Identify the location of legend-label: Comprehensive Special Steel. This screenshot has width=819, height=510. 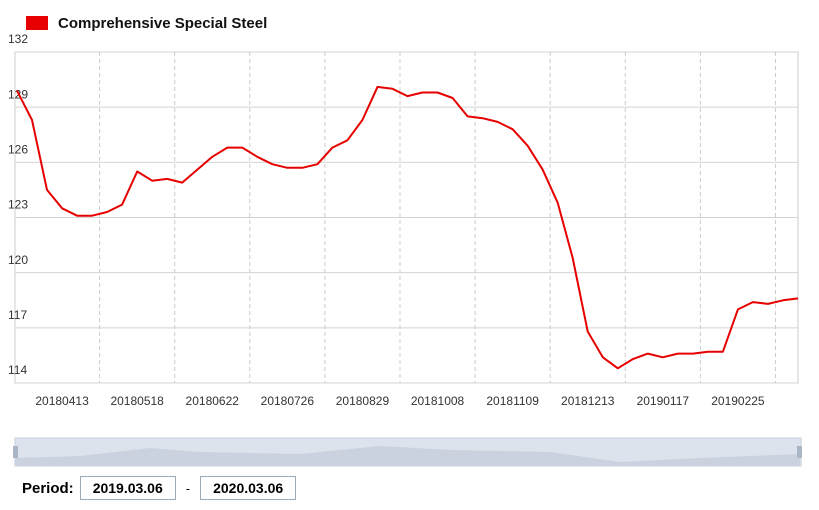
(162, 23).